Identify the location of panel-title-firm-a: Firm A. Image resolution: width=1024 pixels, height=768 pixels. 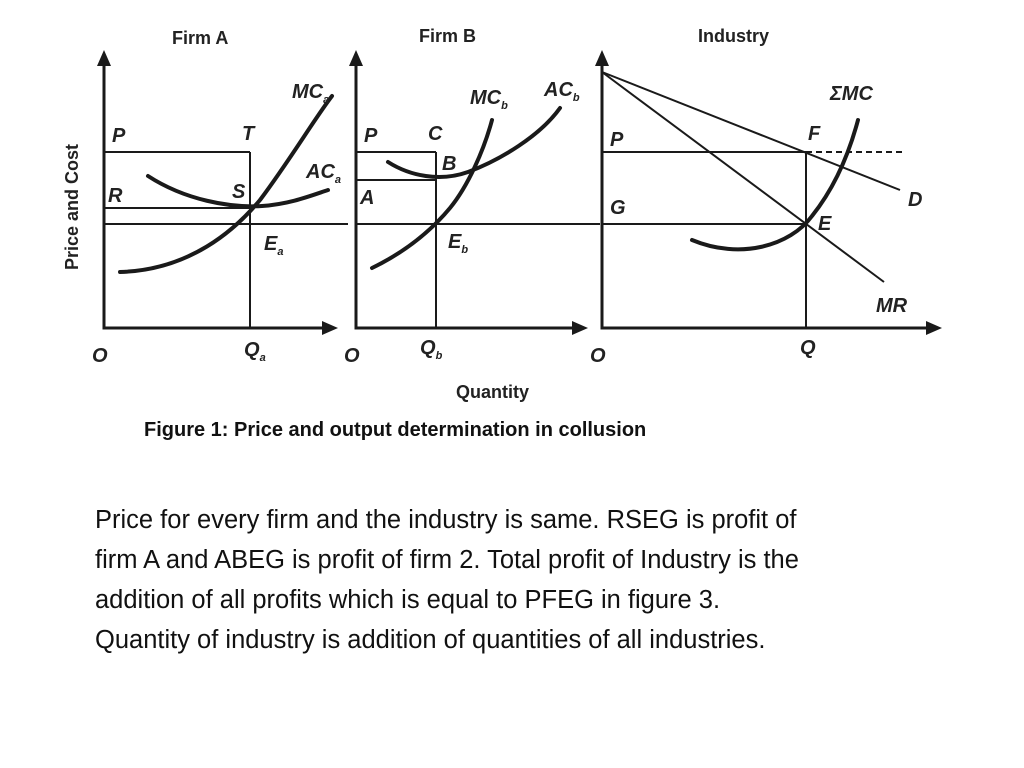
(200, 38).